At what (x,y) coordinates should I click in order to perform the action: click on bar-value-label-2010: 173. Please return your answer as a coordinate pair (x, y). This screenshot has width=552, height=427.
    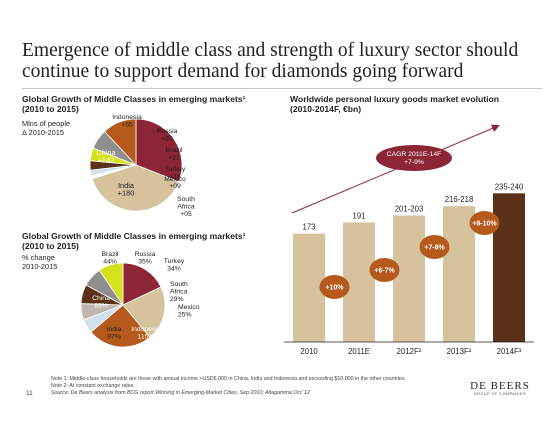
    Looking at the image, I should click on (308, 227).